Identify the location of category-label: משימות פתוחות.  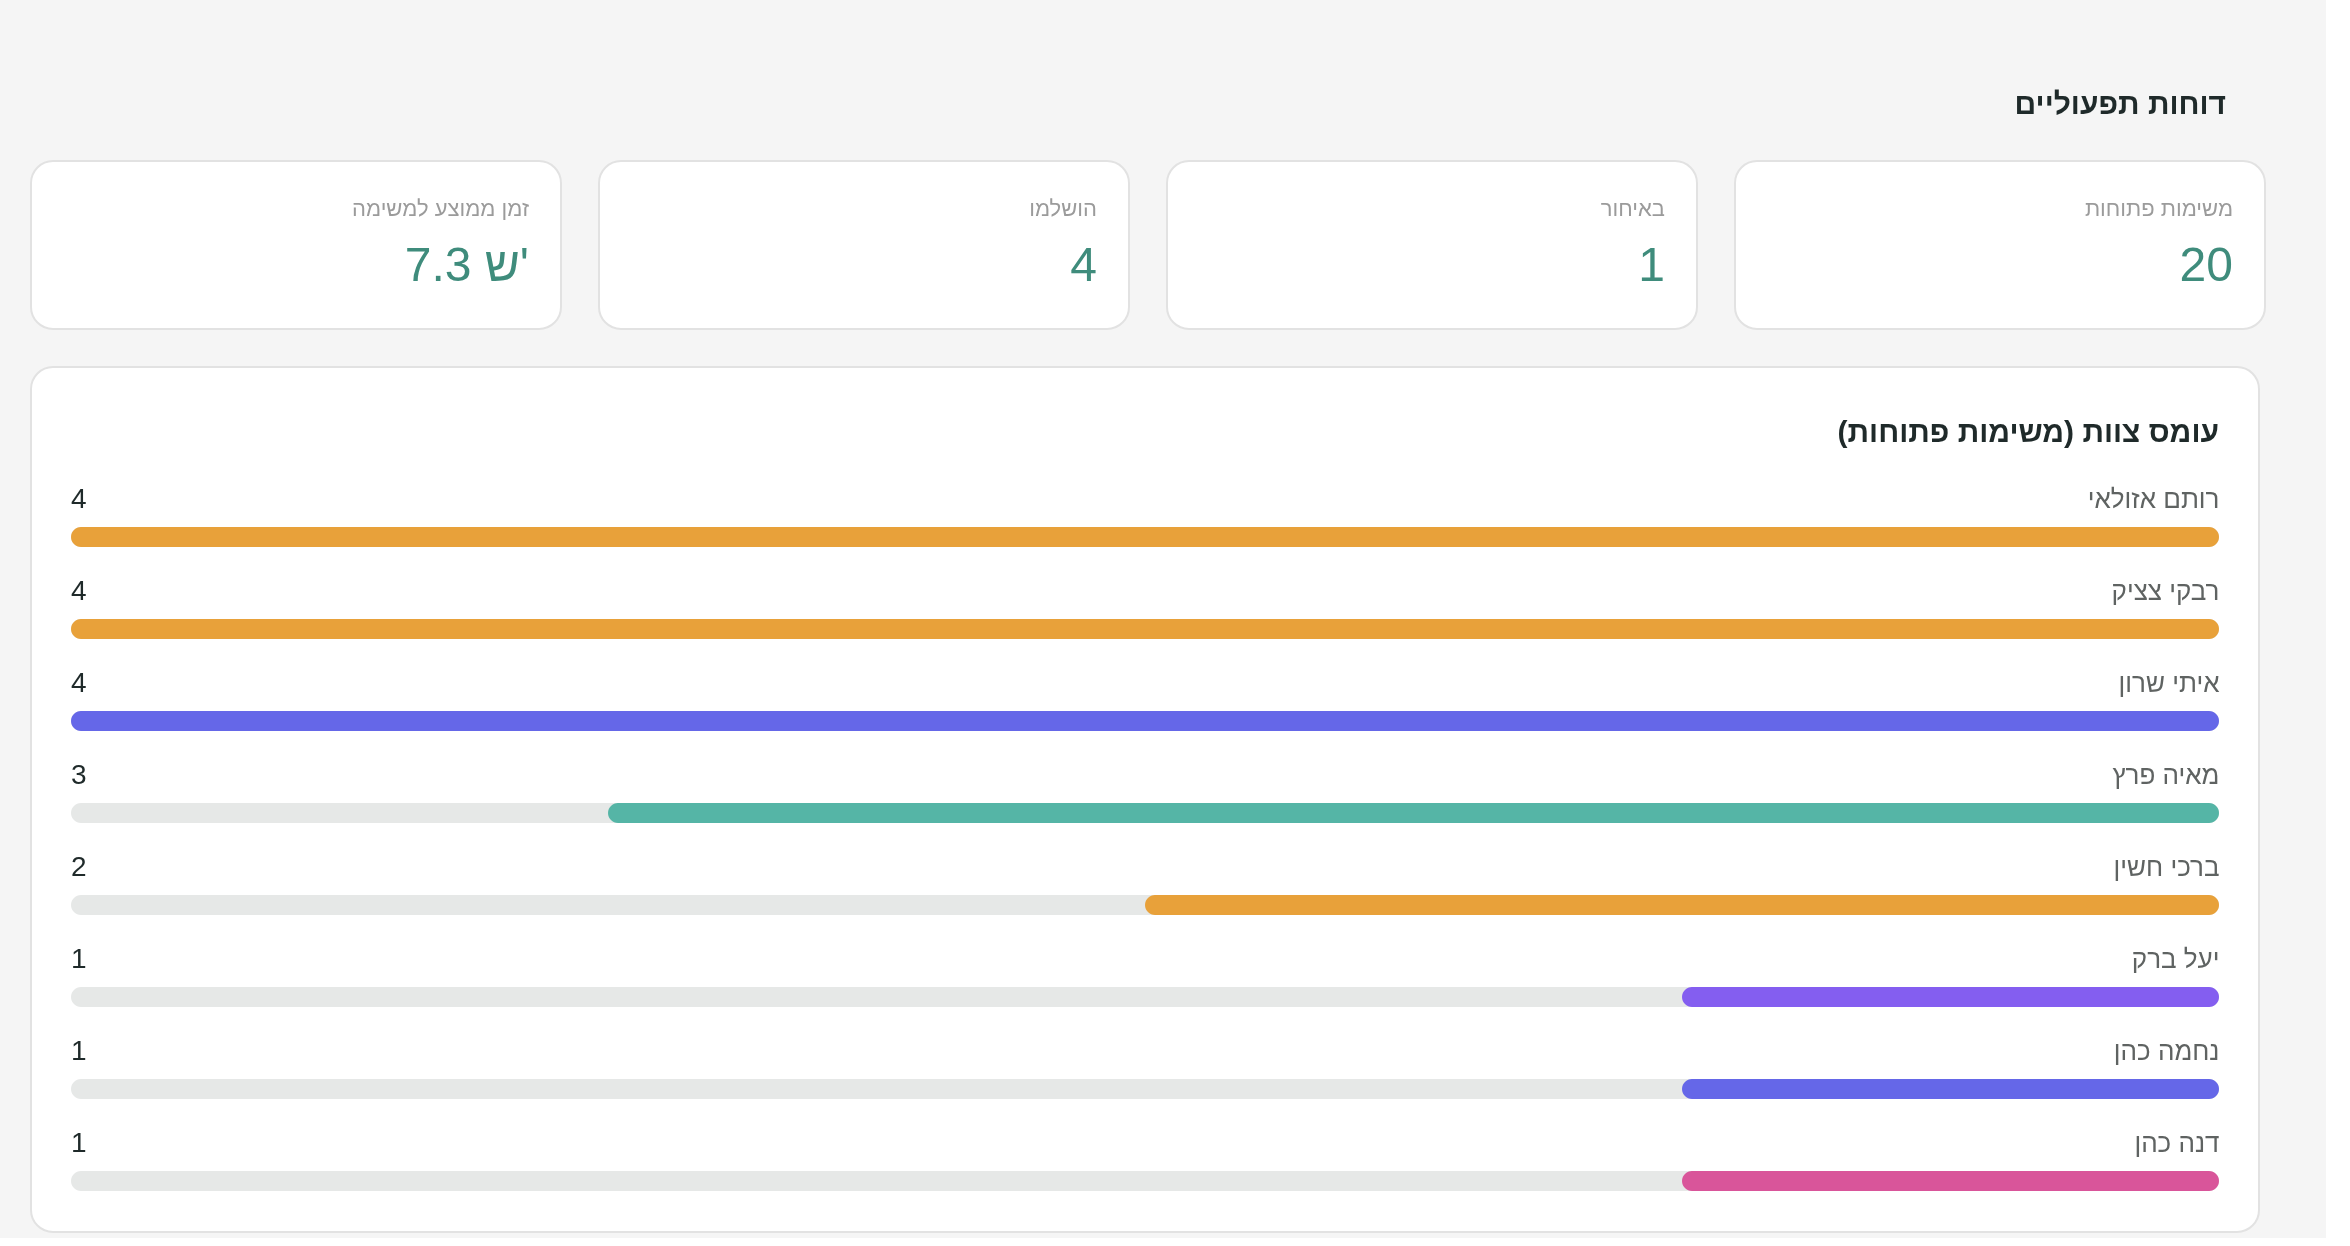
(2158, 208).